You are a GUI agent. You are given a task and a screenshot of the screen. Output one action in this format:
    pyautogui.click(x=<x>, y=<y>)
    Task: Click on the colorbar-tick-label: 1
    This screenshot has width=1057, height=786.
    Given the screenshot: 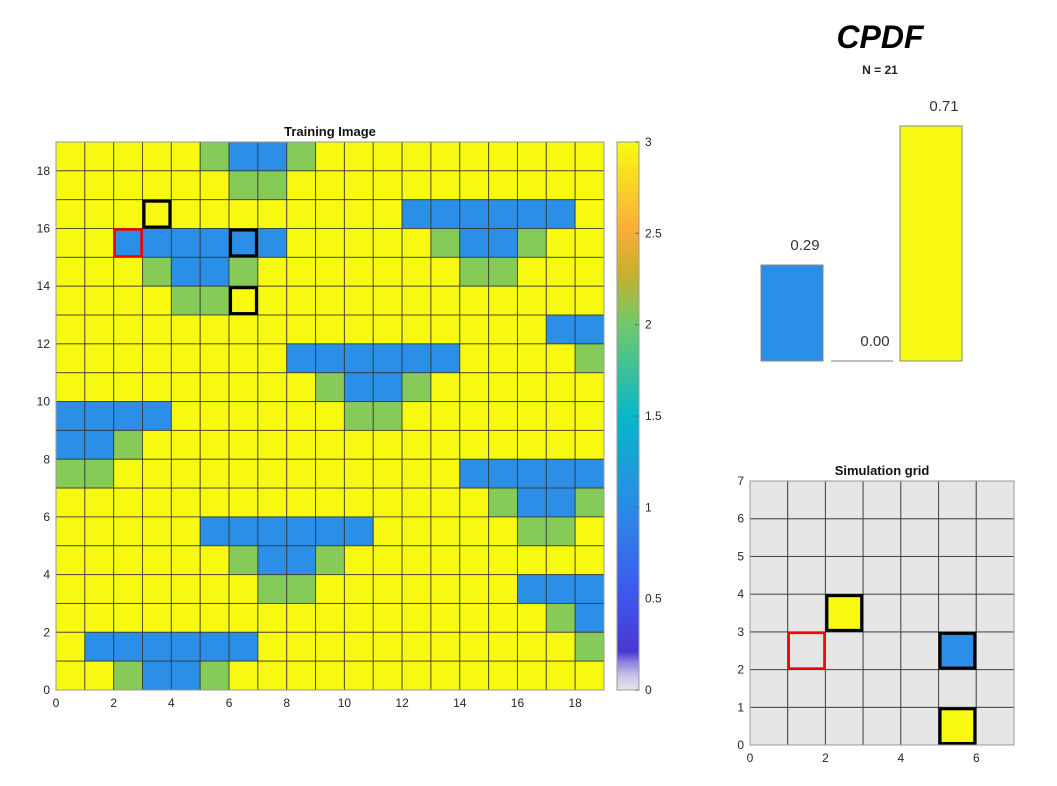 What is the action you would take?
    pyautogui.click(x=648, y=507)
    